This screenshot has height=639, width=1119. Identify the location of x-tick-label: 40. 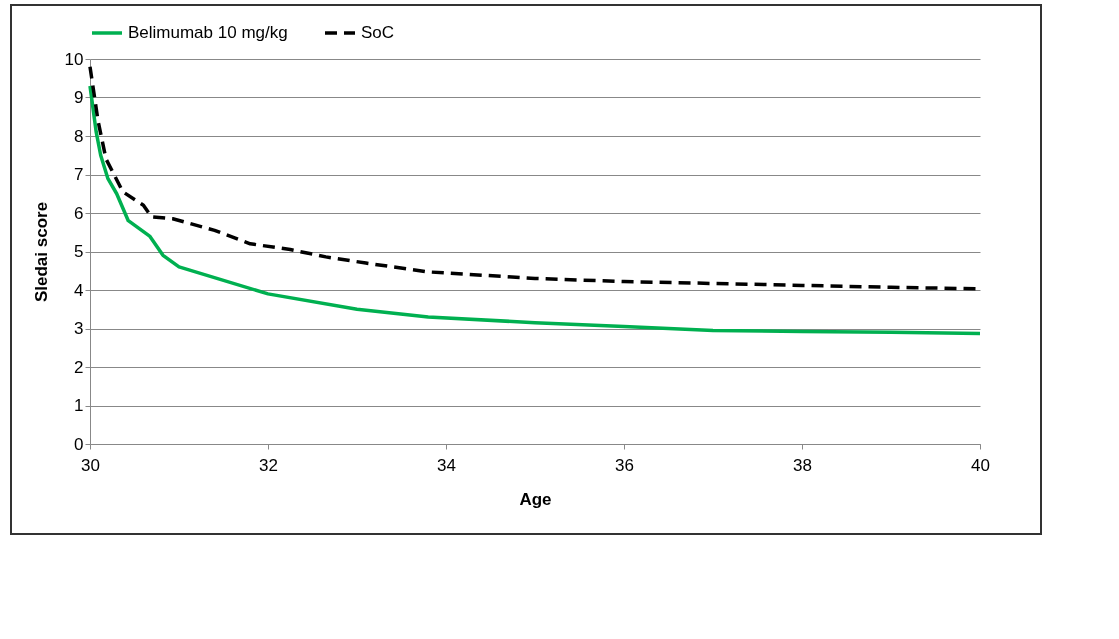
(980, 465).